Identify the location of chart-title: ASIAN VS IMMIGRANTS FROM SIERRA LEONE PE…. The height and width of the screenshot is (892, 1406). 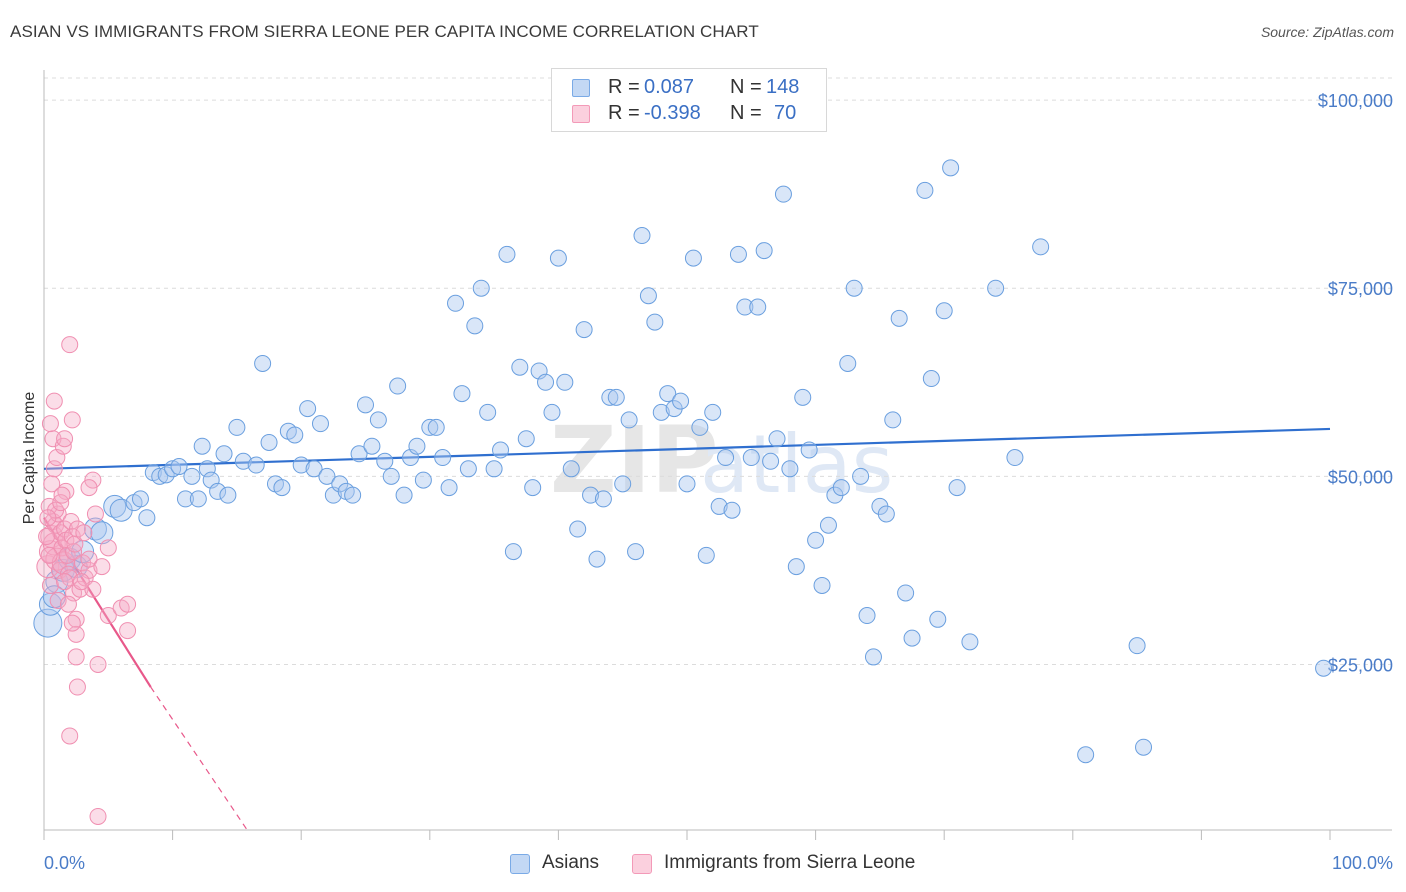
(384, 31).